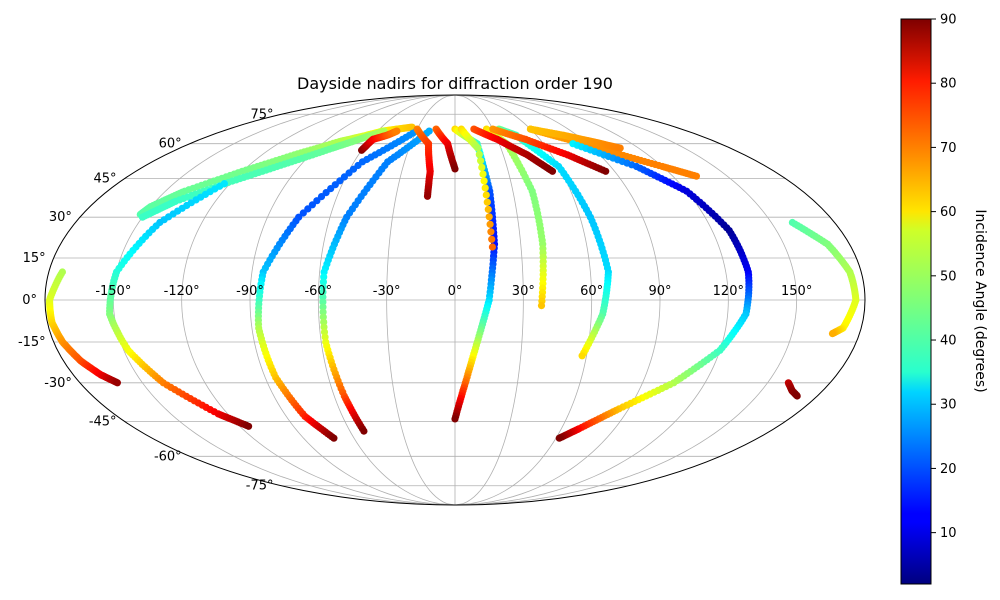  Describe the element at coordinates (170, 144) in the screenshot. I see `lat-tick-label: 60°` at that location.